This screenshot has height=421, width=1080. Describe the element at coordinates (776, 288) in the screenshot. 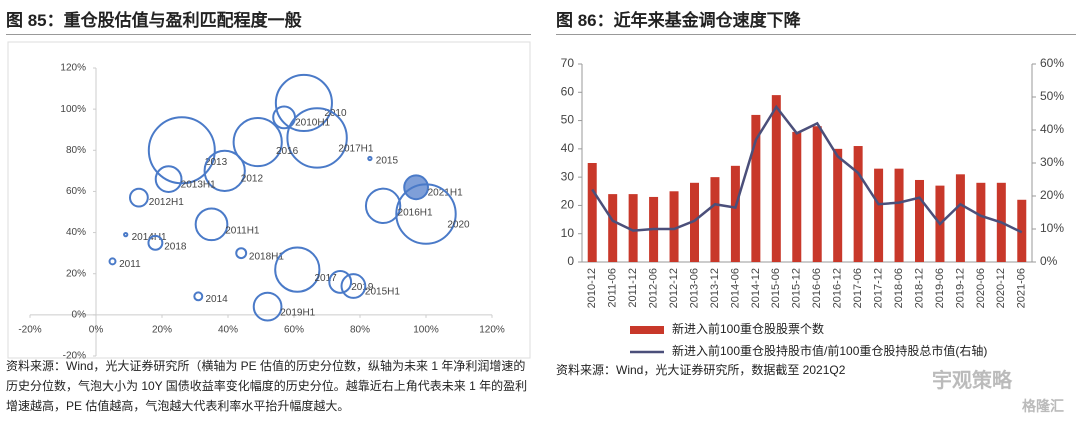

I see `x-tick-label: 2015-06` at that location.